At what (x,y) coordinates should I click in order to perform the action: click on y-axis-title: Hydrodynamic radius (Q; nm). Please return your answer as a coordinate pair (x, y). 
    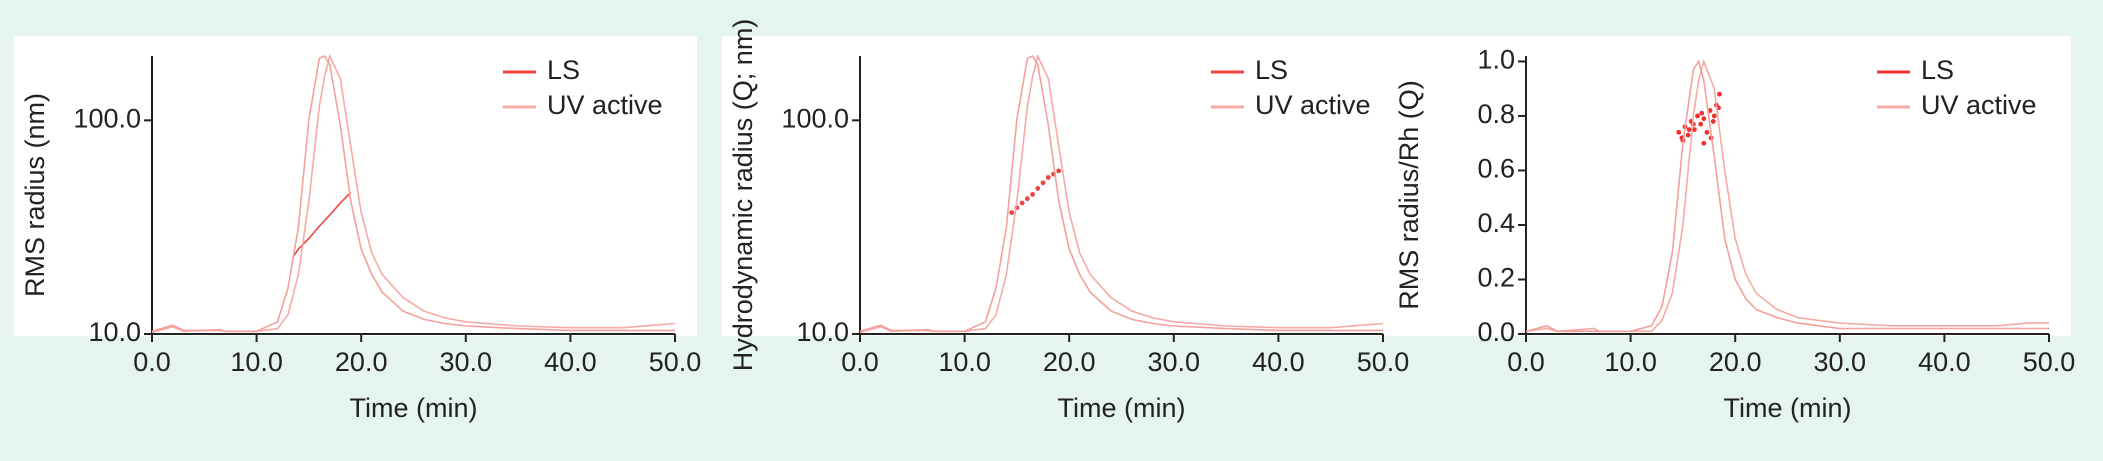
    Looking at the image, I should click on (743, 195).